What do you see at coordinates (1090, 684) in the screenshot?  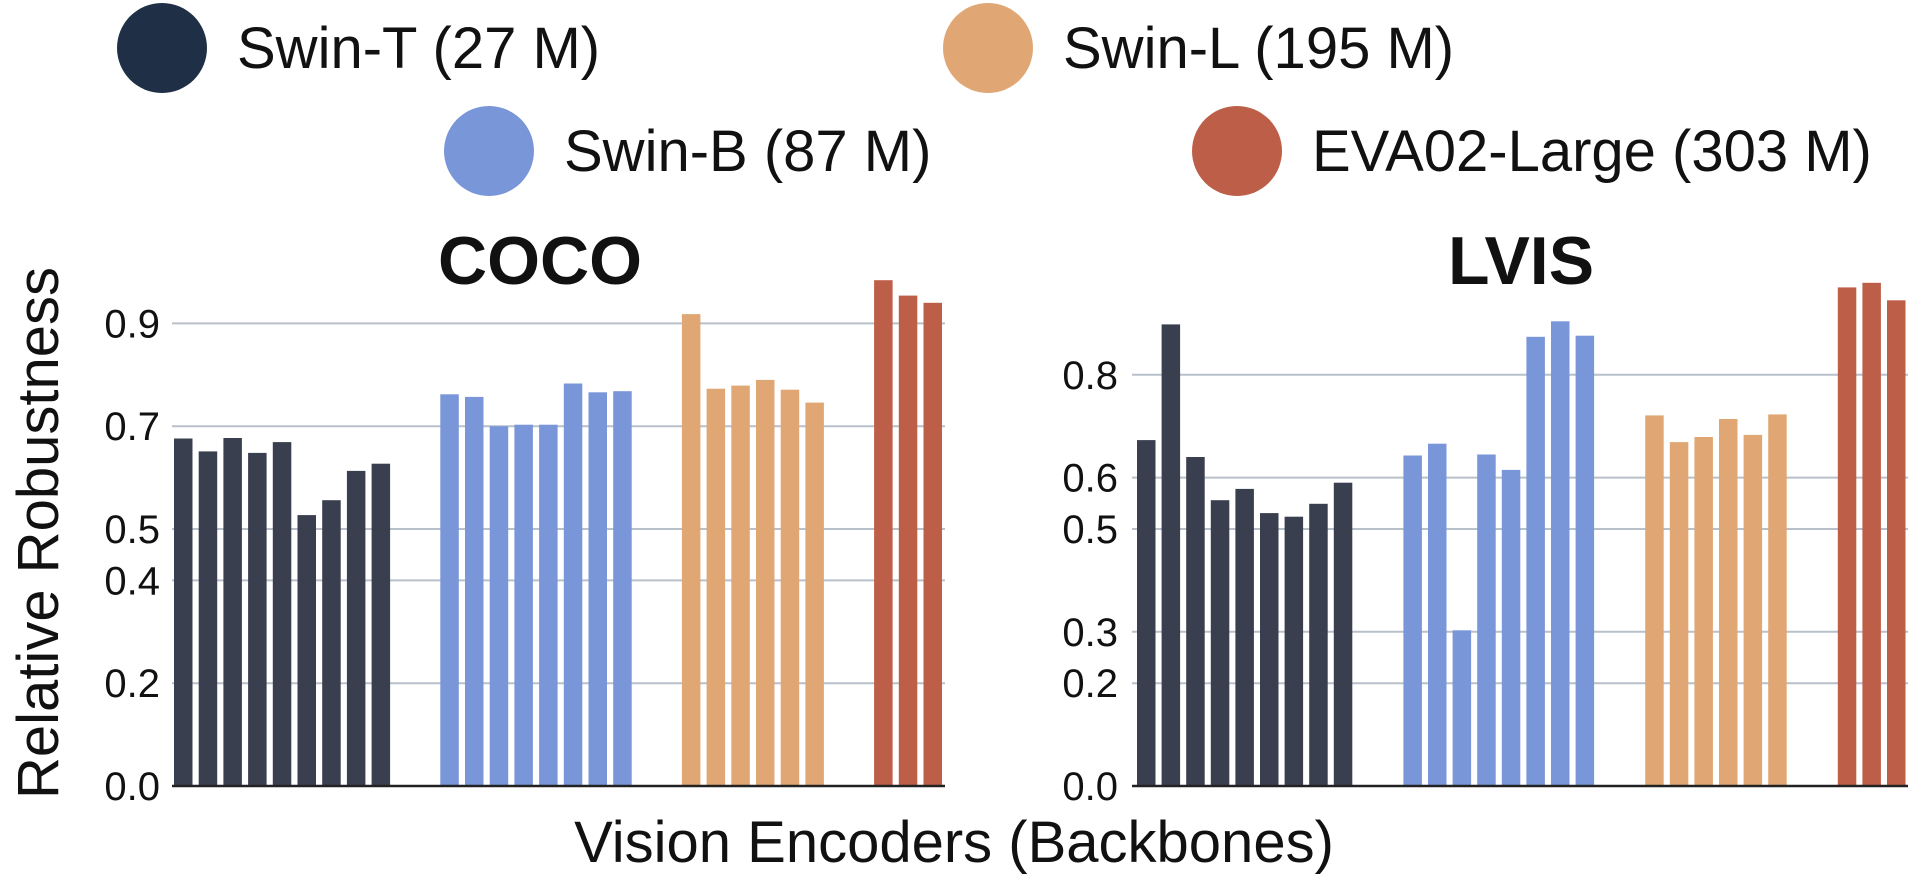 I see `y-tick-label-lvis-1: 0.2` at bounding box center [1090, 684].